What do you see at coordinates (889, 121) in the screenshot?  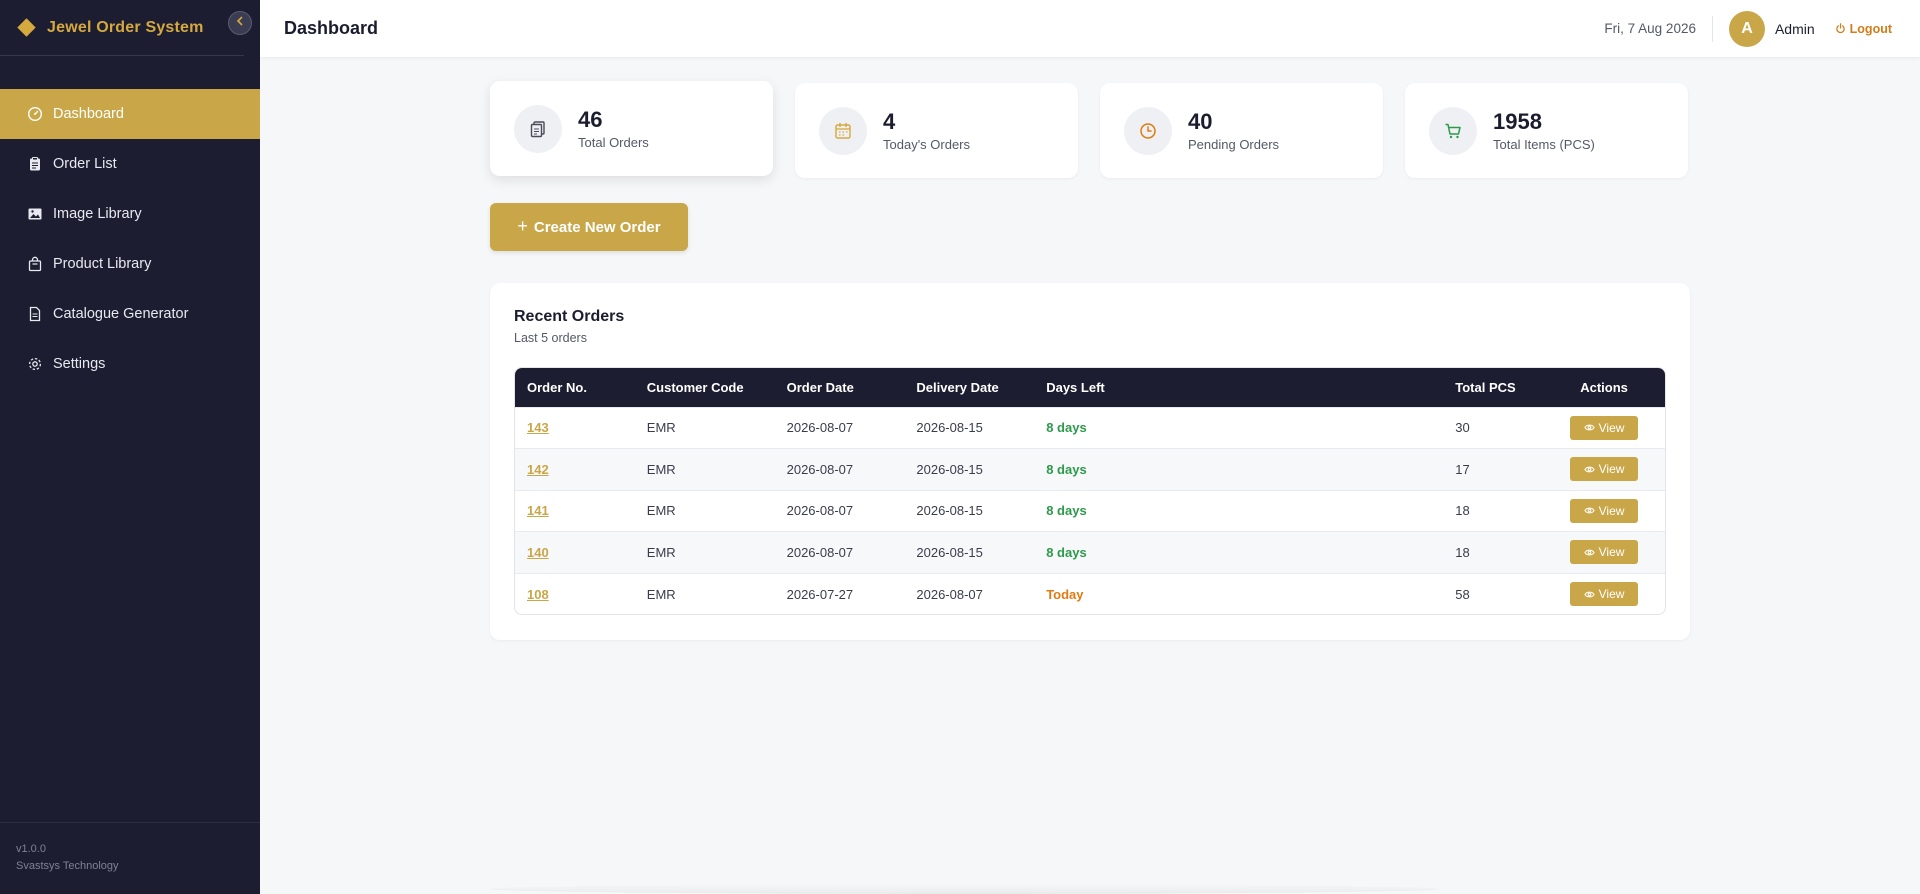 I see `stat-value: 4` at bounding box center [889, 121].